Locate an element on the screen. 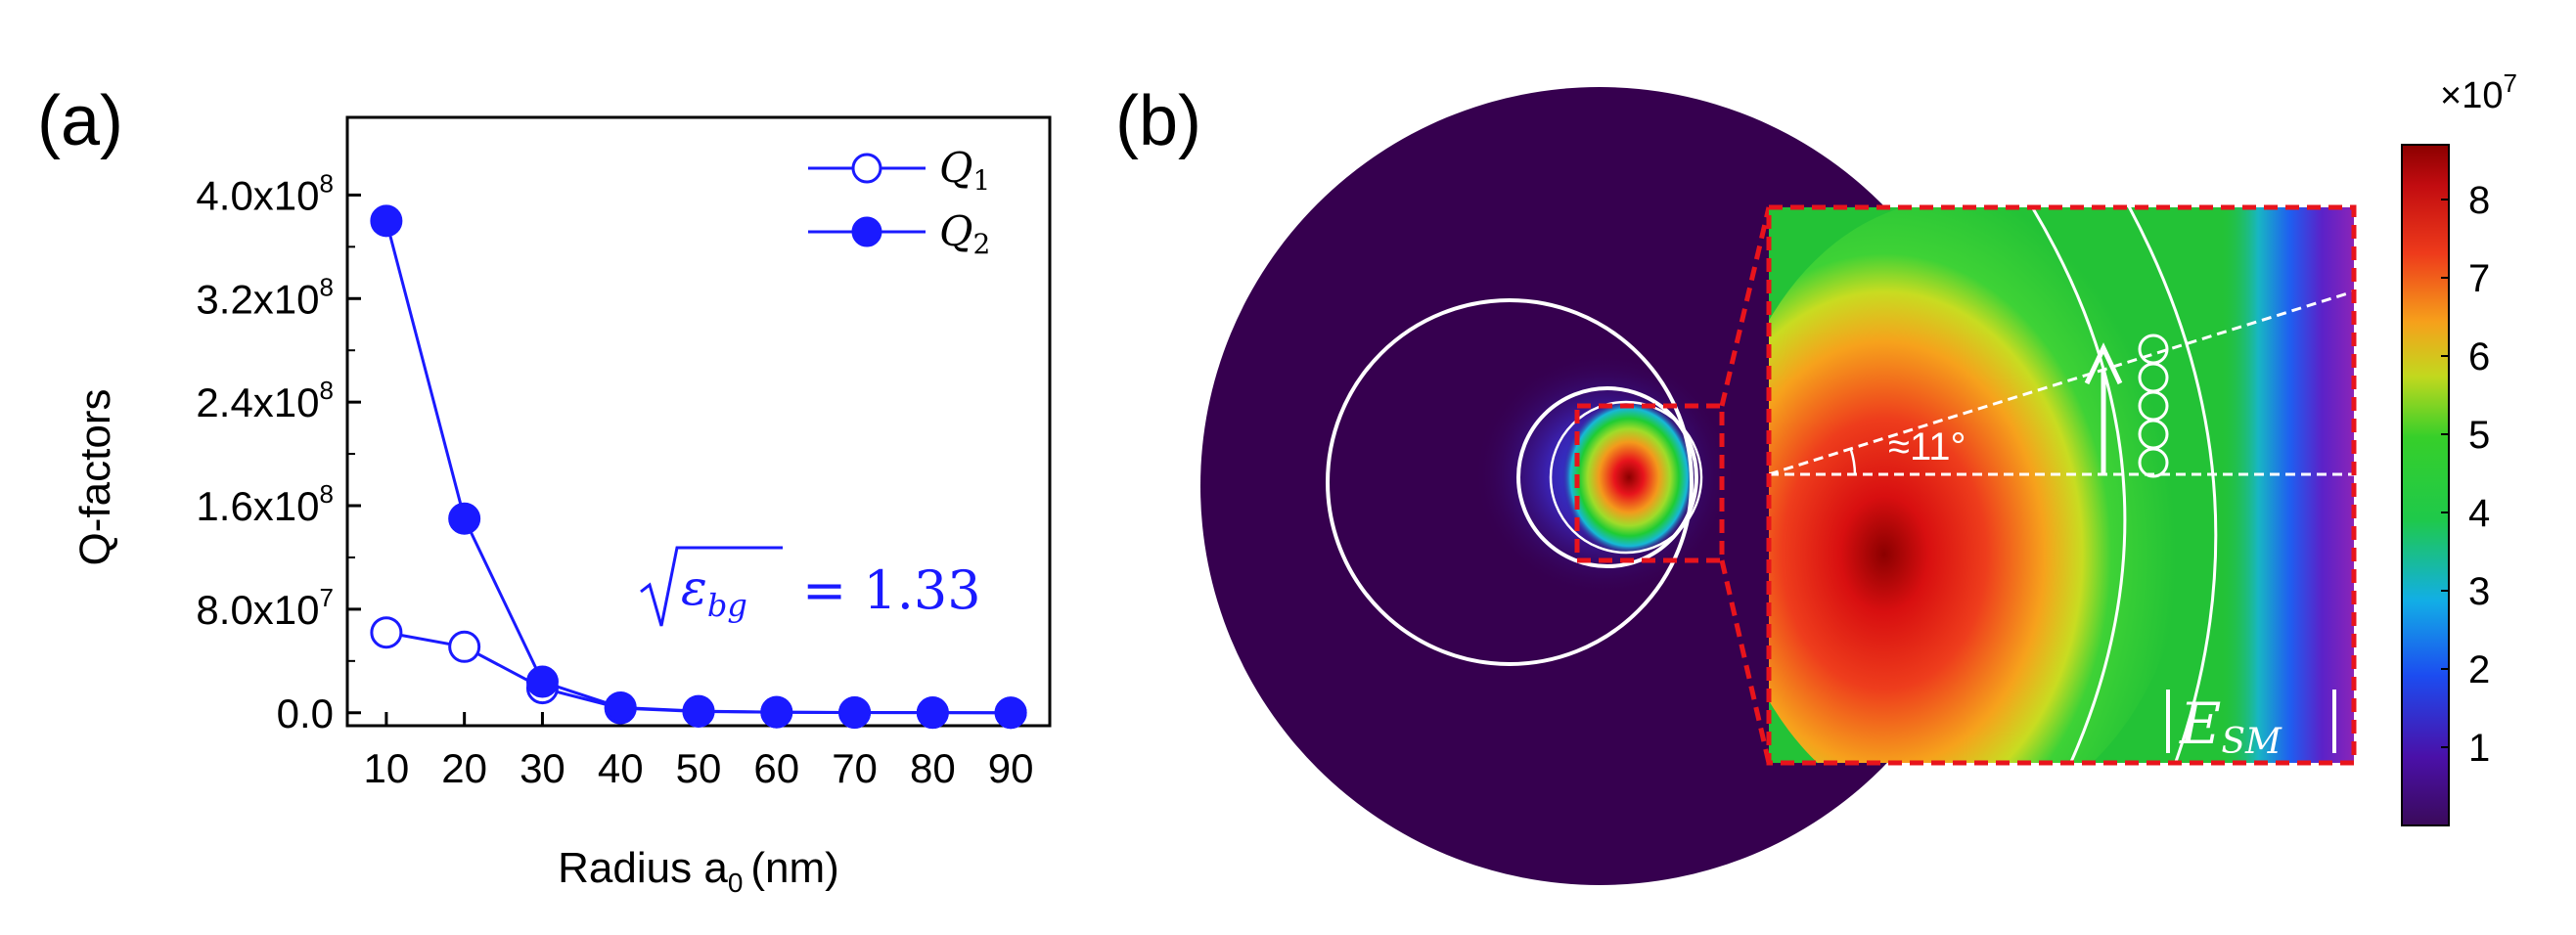 The image size is (2576, 935). x-axis-title-unit: (nm) is located at coordinates (794, 868).